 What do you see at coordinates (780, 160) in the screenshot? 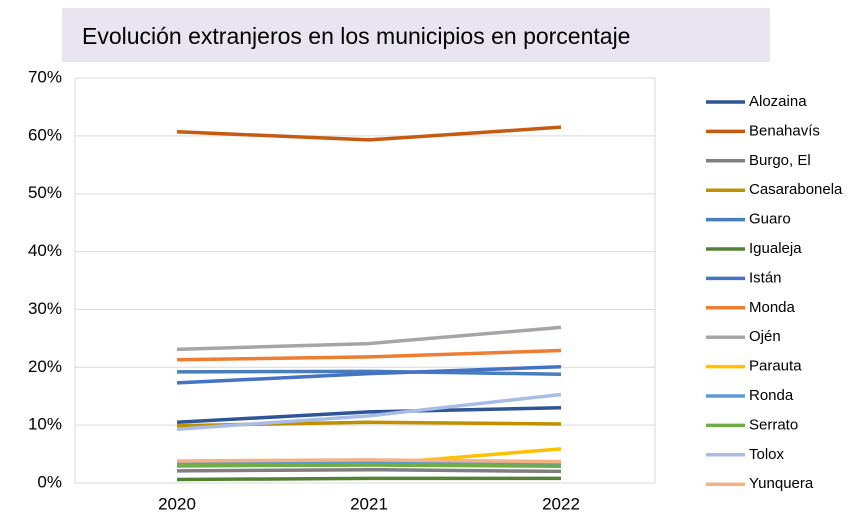
I see `legend-label: Burgo, El` at bounding box center [780, 160].